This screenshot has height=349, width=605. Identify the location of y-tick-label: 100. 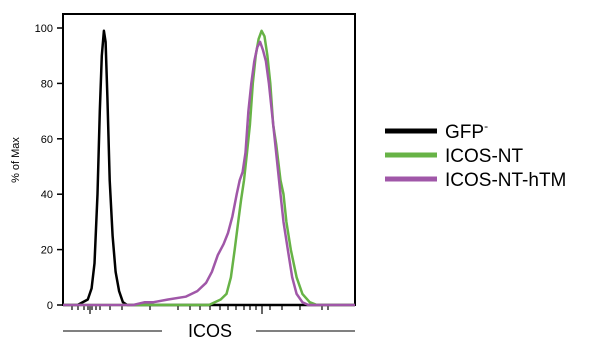
(44, 29).